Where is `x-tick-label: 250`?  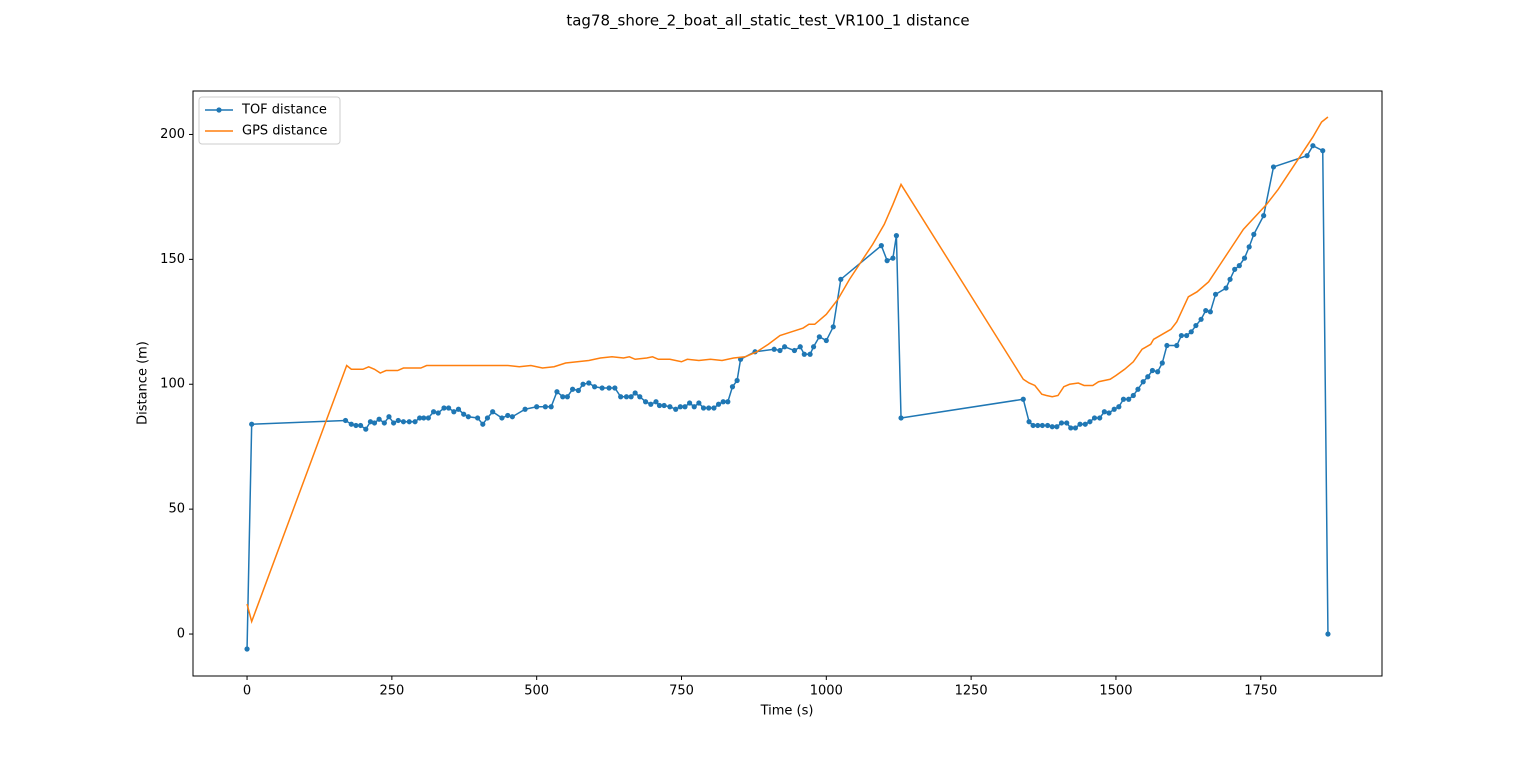 x-tick-label: 250 is located at coordinates (391, 691).